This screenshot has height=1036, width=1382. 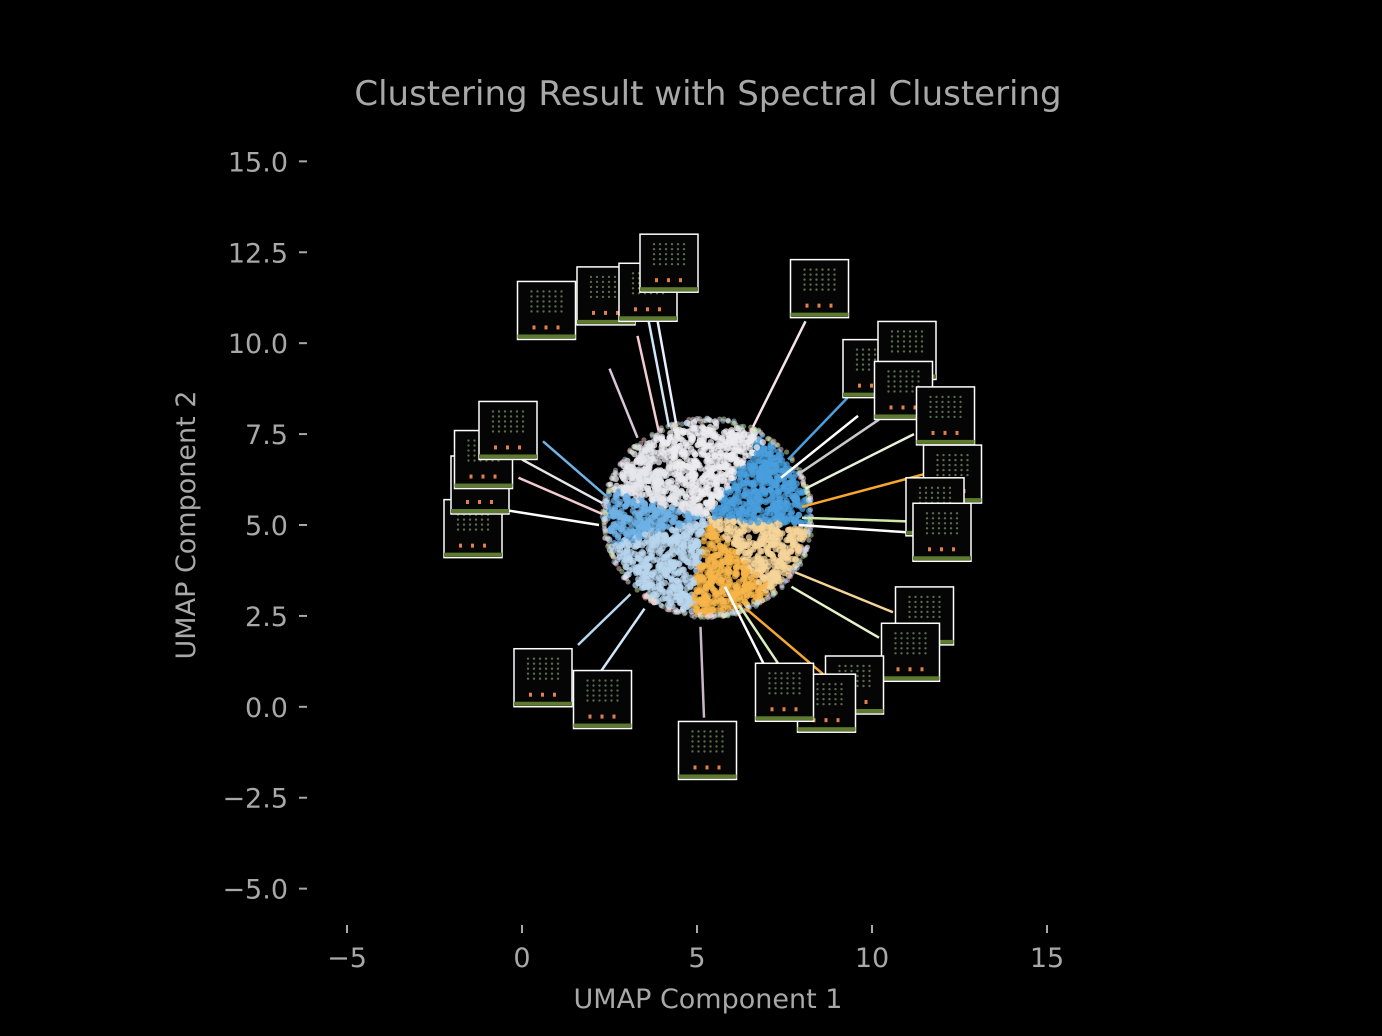 I want to click on x-tick-label: −5, so click(x=347, y=958).